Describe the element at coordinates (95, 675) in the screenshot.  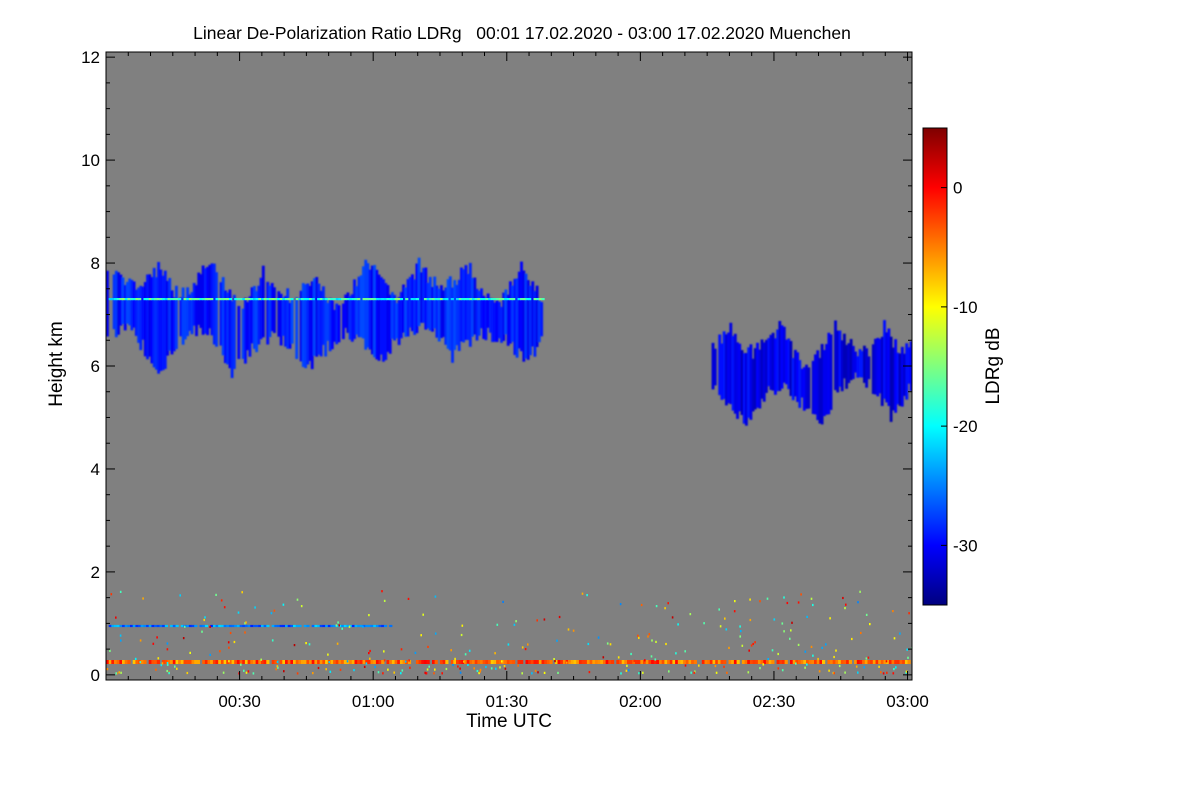
I see `y-tick-label: 0` at that location.